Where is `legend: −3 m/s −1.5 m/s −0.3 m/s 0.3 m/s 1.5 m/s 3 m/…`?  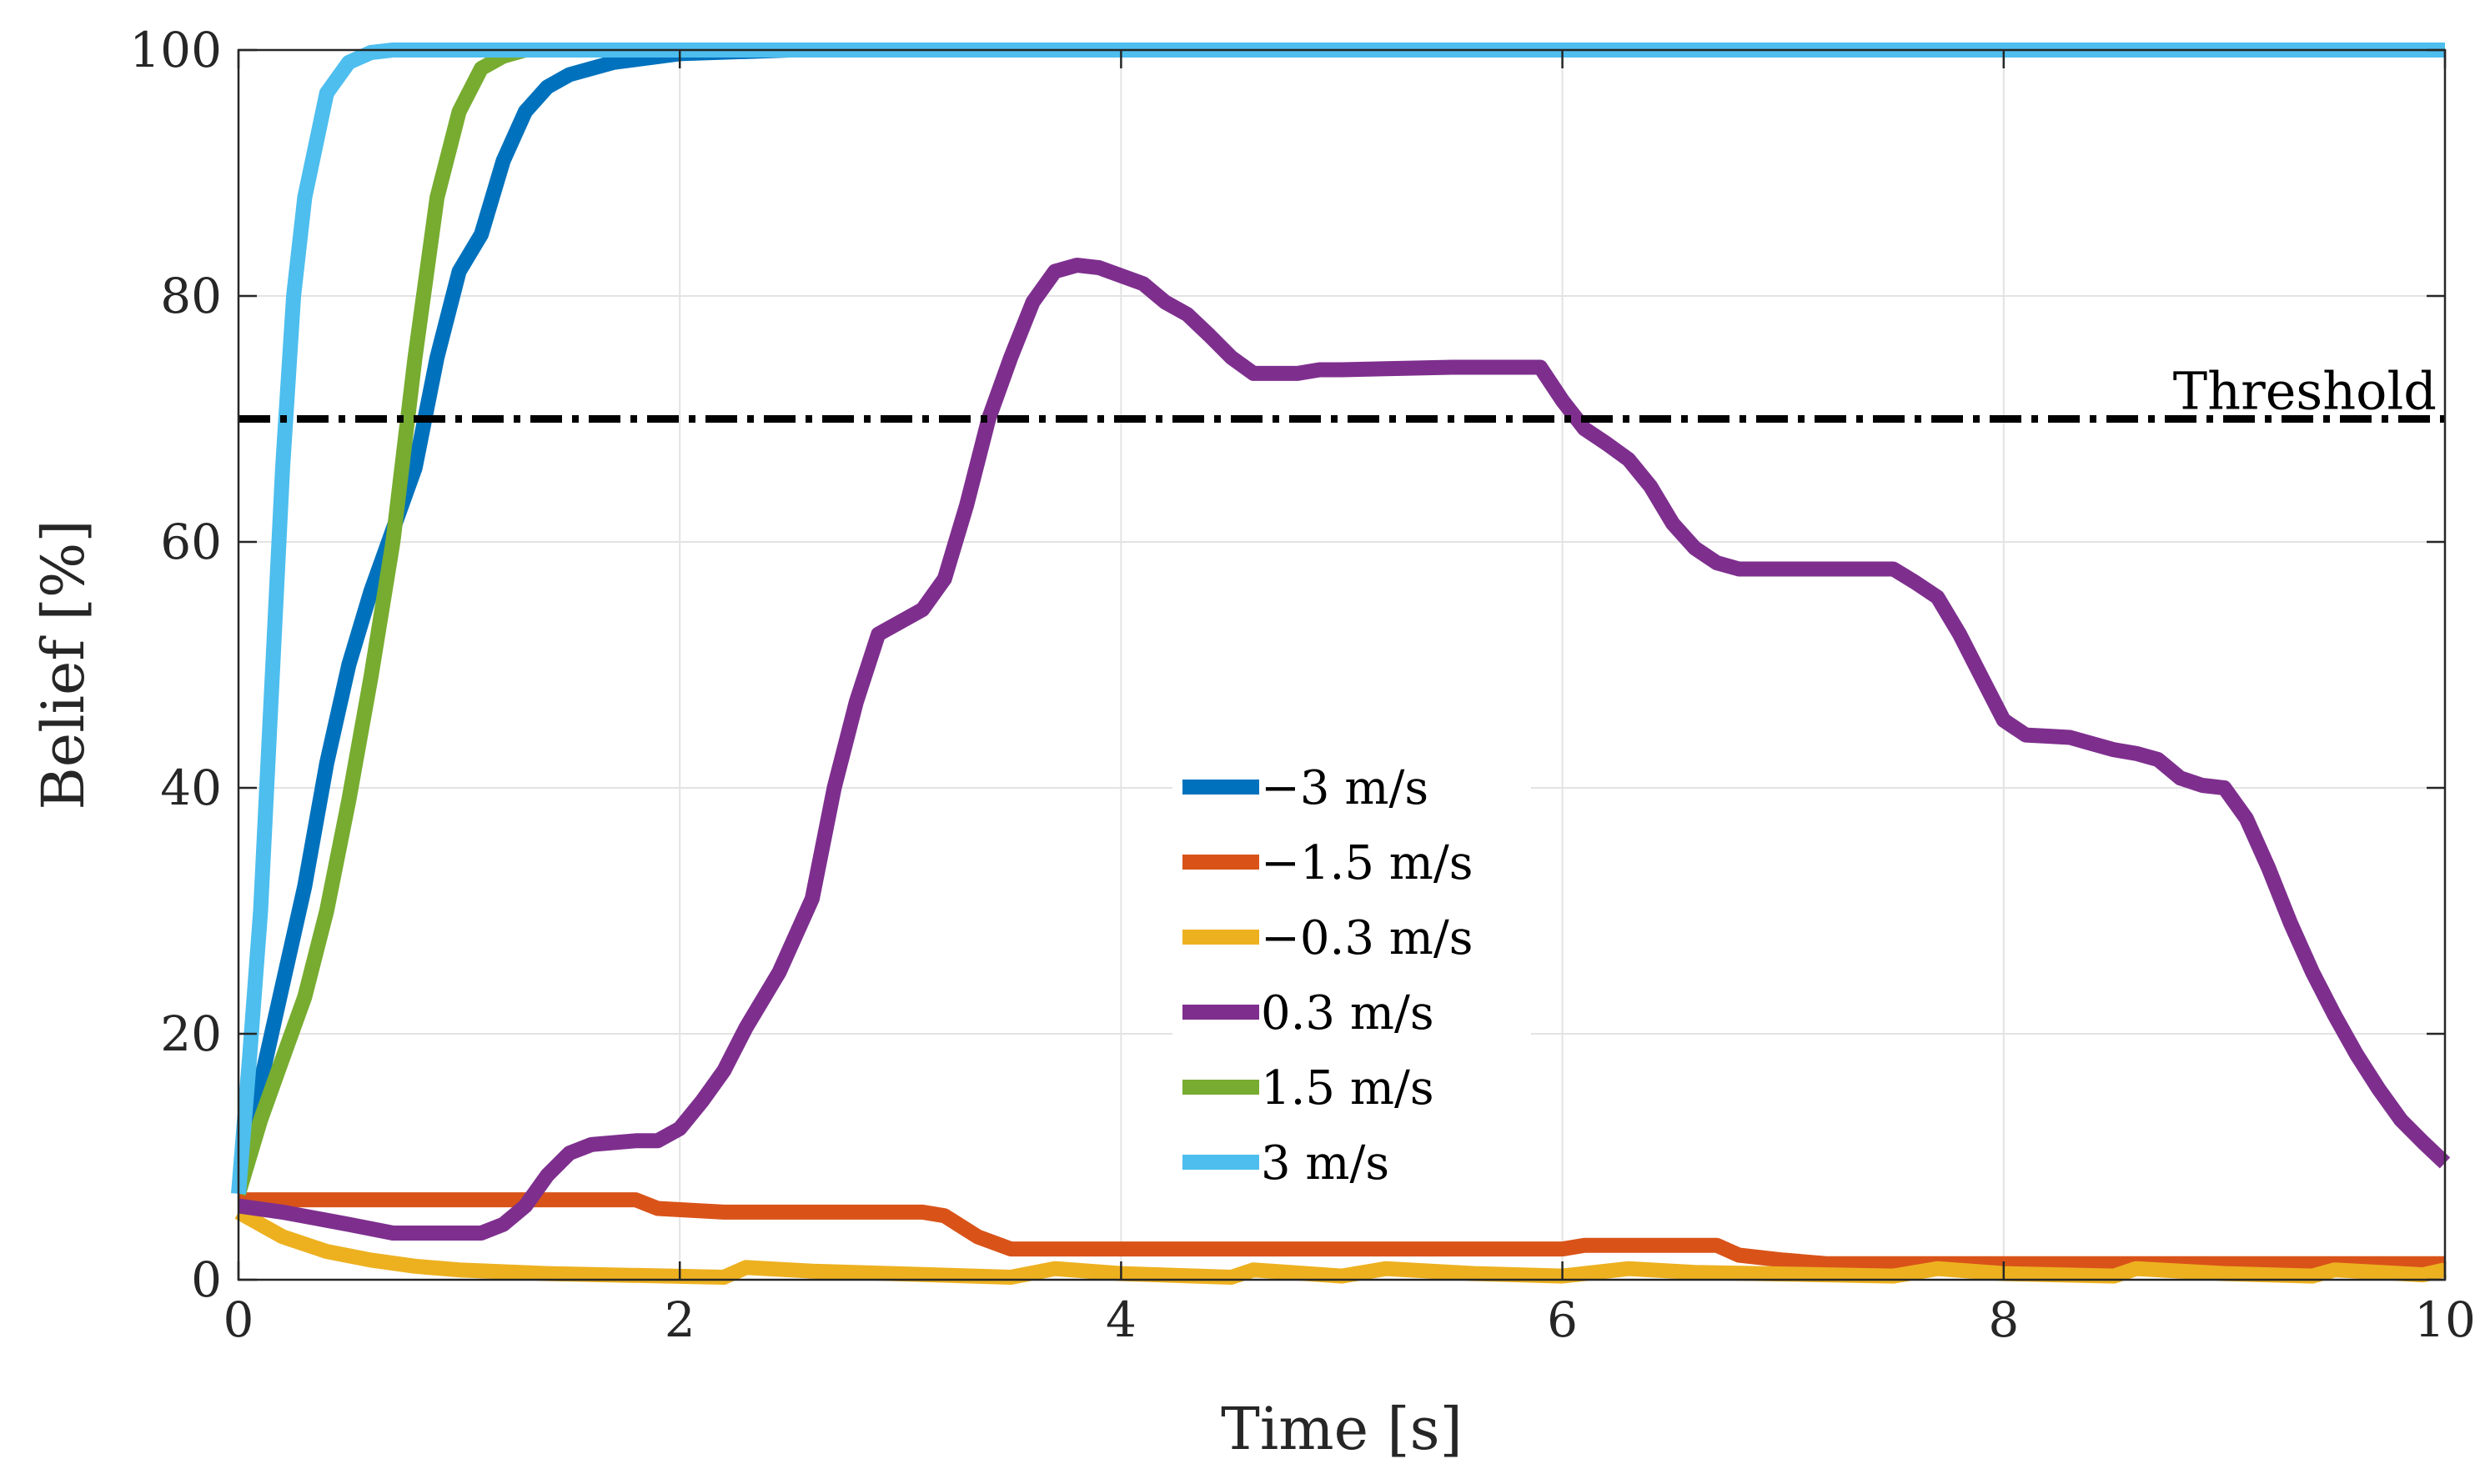 legend: −3 m/s −1.5 m/s −0.3 m/s 0.3 m/s 1.5 m/s 3 m/… is located at coordinates (1352, 979).